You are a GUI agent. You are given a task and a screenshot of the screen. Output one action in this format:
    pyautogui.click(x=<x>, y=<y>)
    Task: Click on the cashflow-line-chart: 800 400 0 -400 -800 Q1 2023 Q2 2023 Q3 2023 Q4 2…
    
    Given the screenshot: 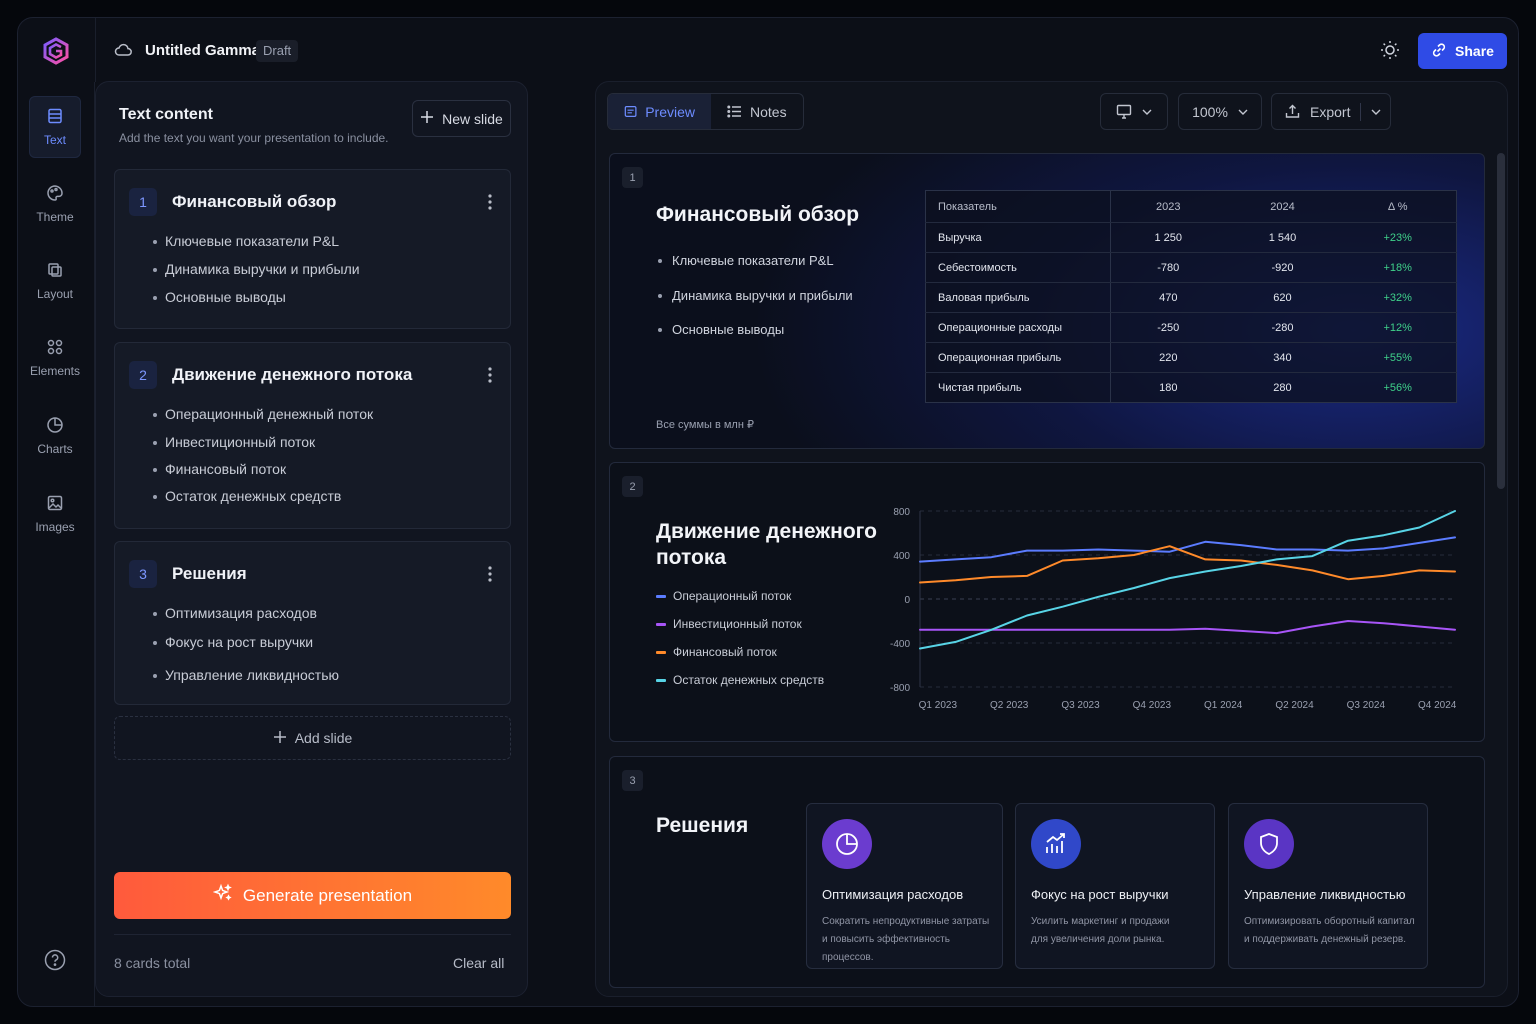 What is the action you would take?
    pyautogui.click(x=1173, y=609)
    